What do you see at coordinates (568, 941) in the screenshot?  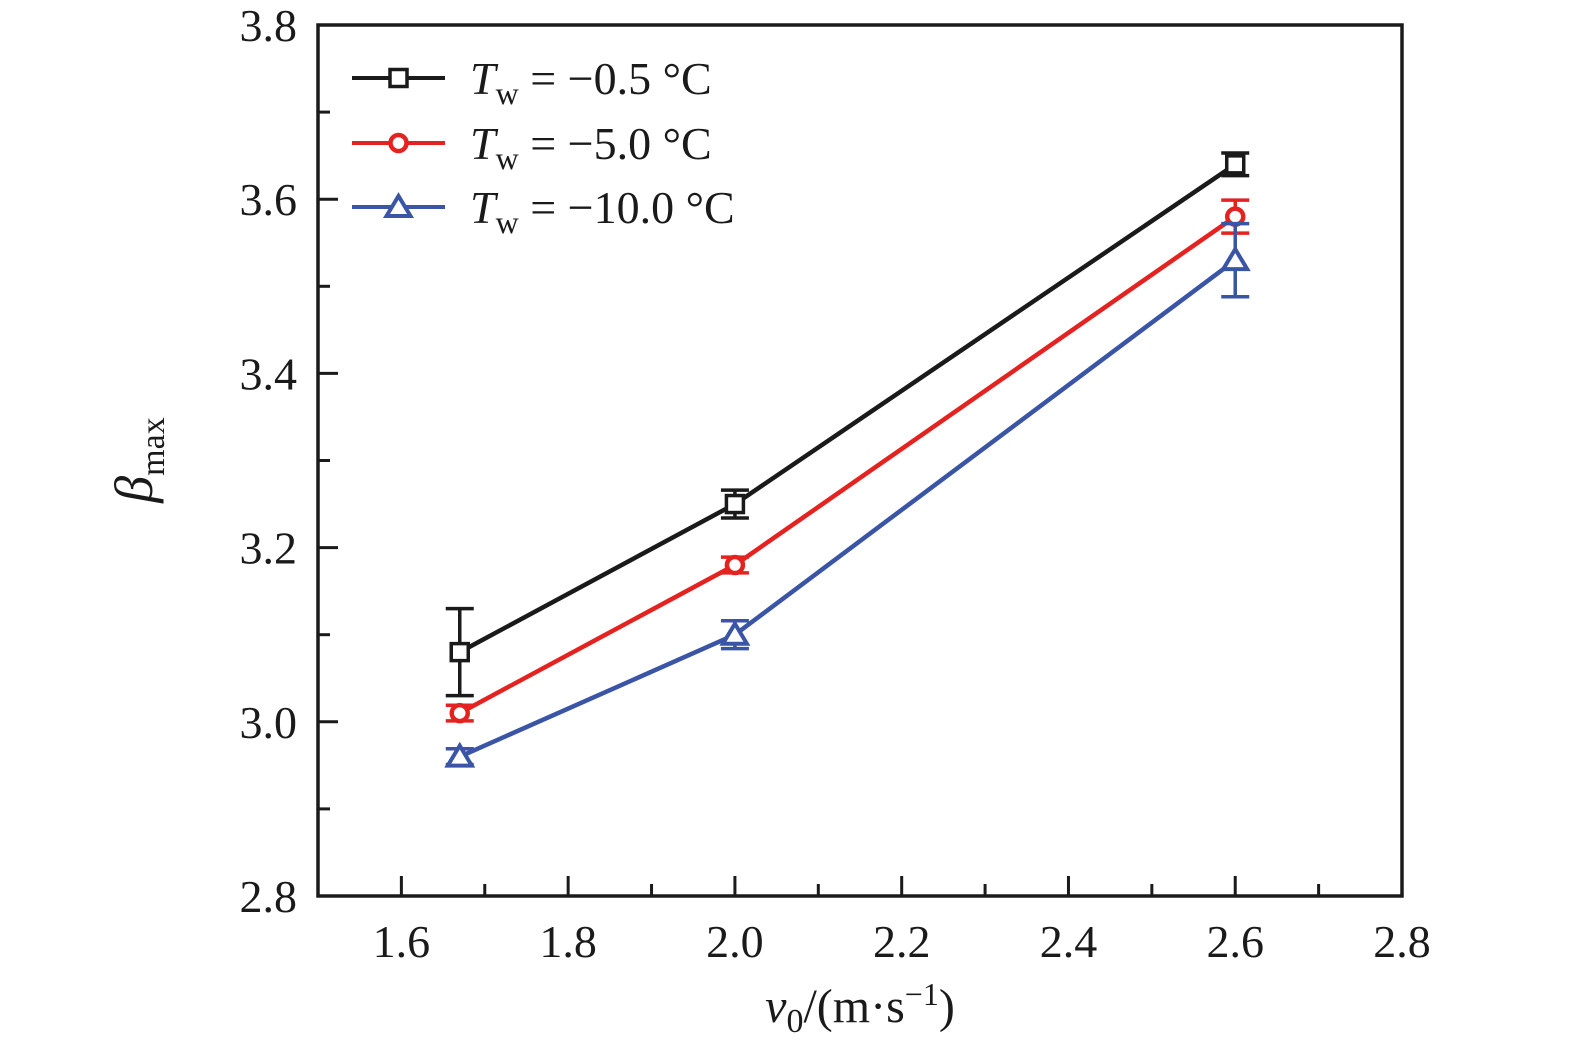 I see `x-tick-label: 1.8` at bounding box center [568, 941].